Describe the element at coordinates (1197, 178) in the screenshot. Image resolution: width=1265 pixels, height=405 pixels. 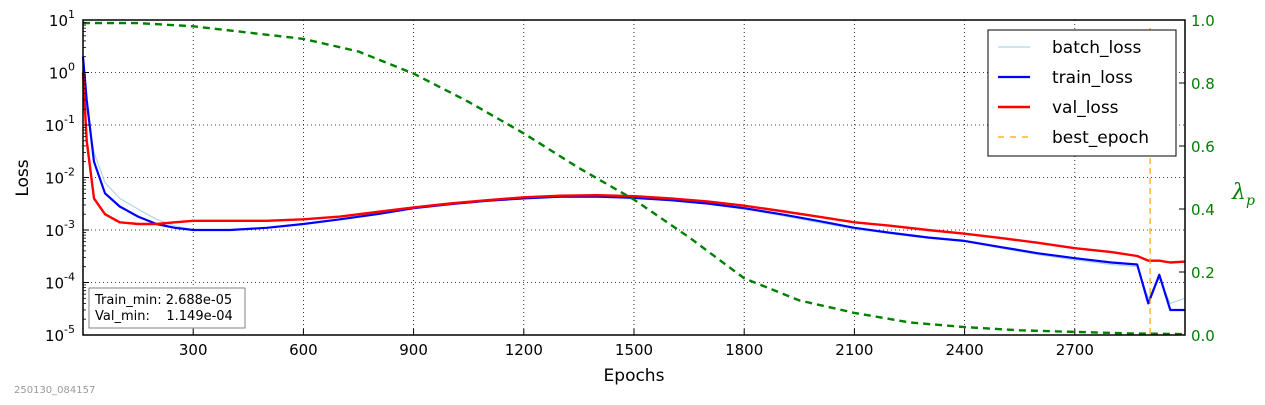
I see `y-axis-right: 0.0 0.2 0.4 0.6 0.8 1.0` at that location.